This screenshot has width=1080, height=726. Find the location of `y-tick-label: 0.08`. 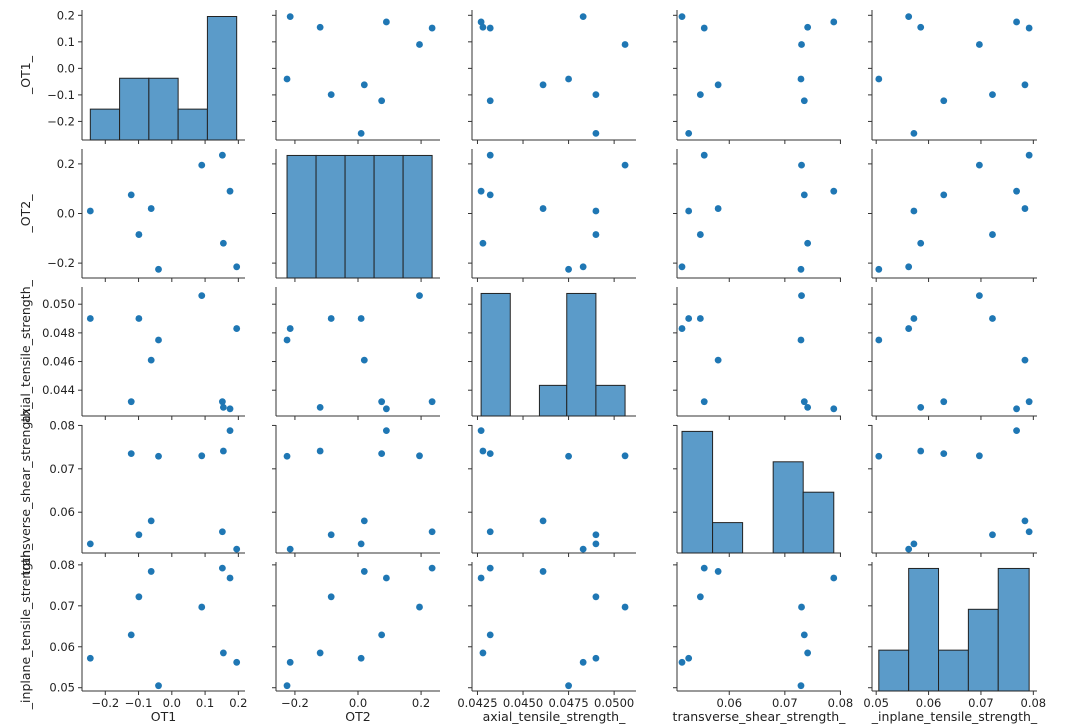

y-tick-label: 0.08 is located at coordinates (62, 425).